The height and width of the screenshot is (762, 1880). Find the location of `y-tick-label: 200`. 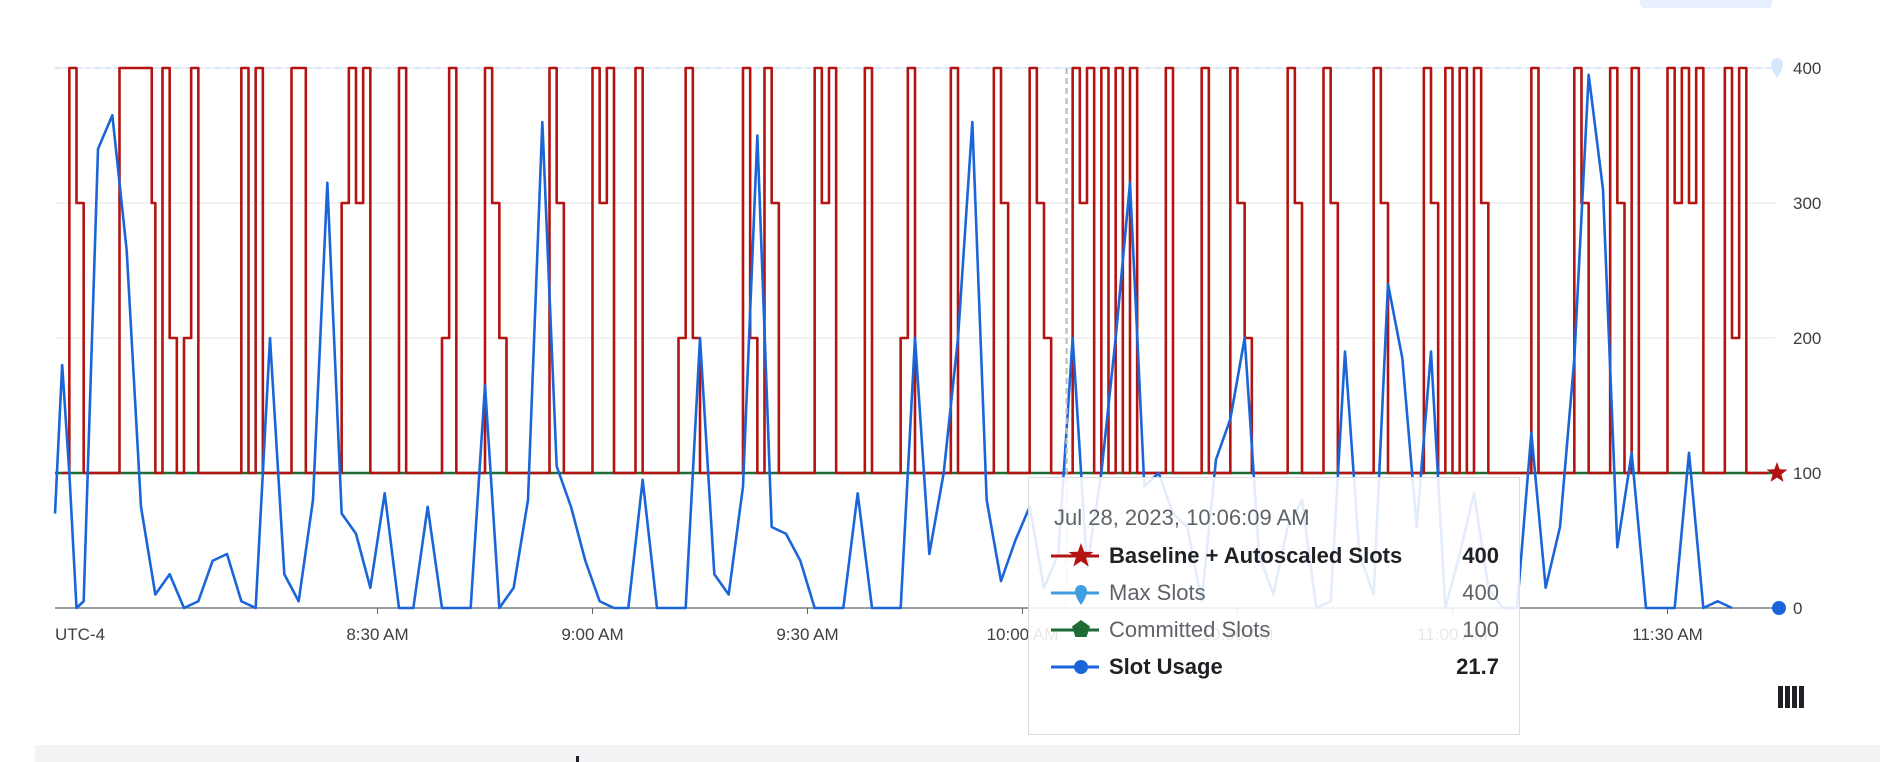

y-tick-label: 200 is located at coordinates (1807, 338).